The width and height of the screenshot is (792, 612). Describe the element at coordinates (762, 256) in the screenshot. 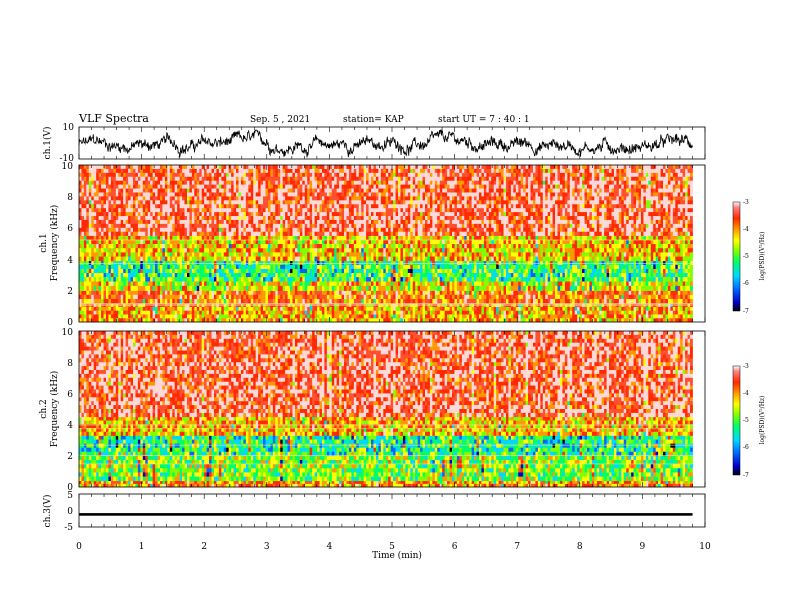

I see `ch1-colorbar-label: log(PSD)(V²/Hz)` at that location.